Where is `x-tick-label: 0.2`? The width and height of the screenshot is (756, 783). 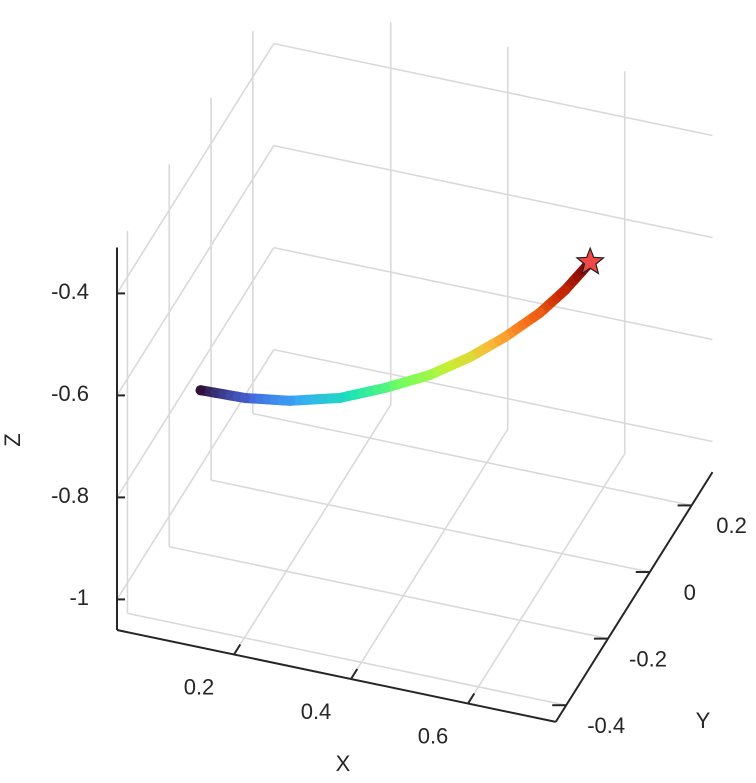
x-tick-label: 0.2 is located at coordinates (199, 686).